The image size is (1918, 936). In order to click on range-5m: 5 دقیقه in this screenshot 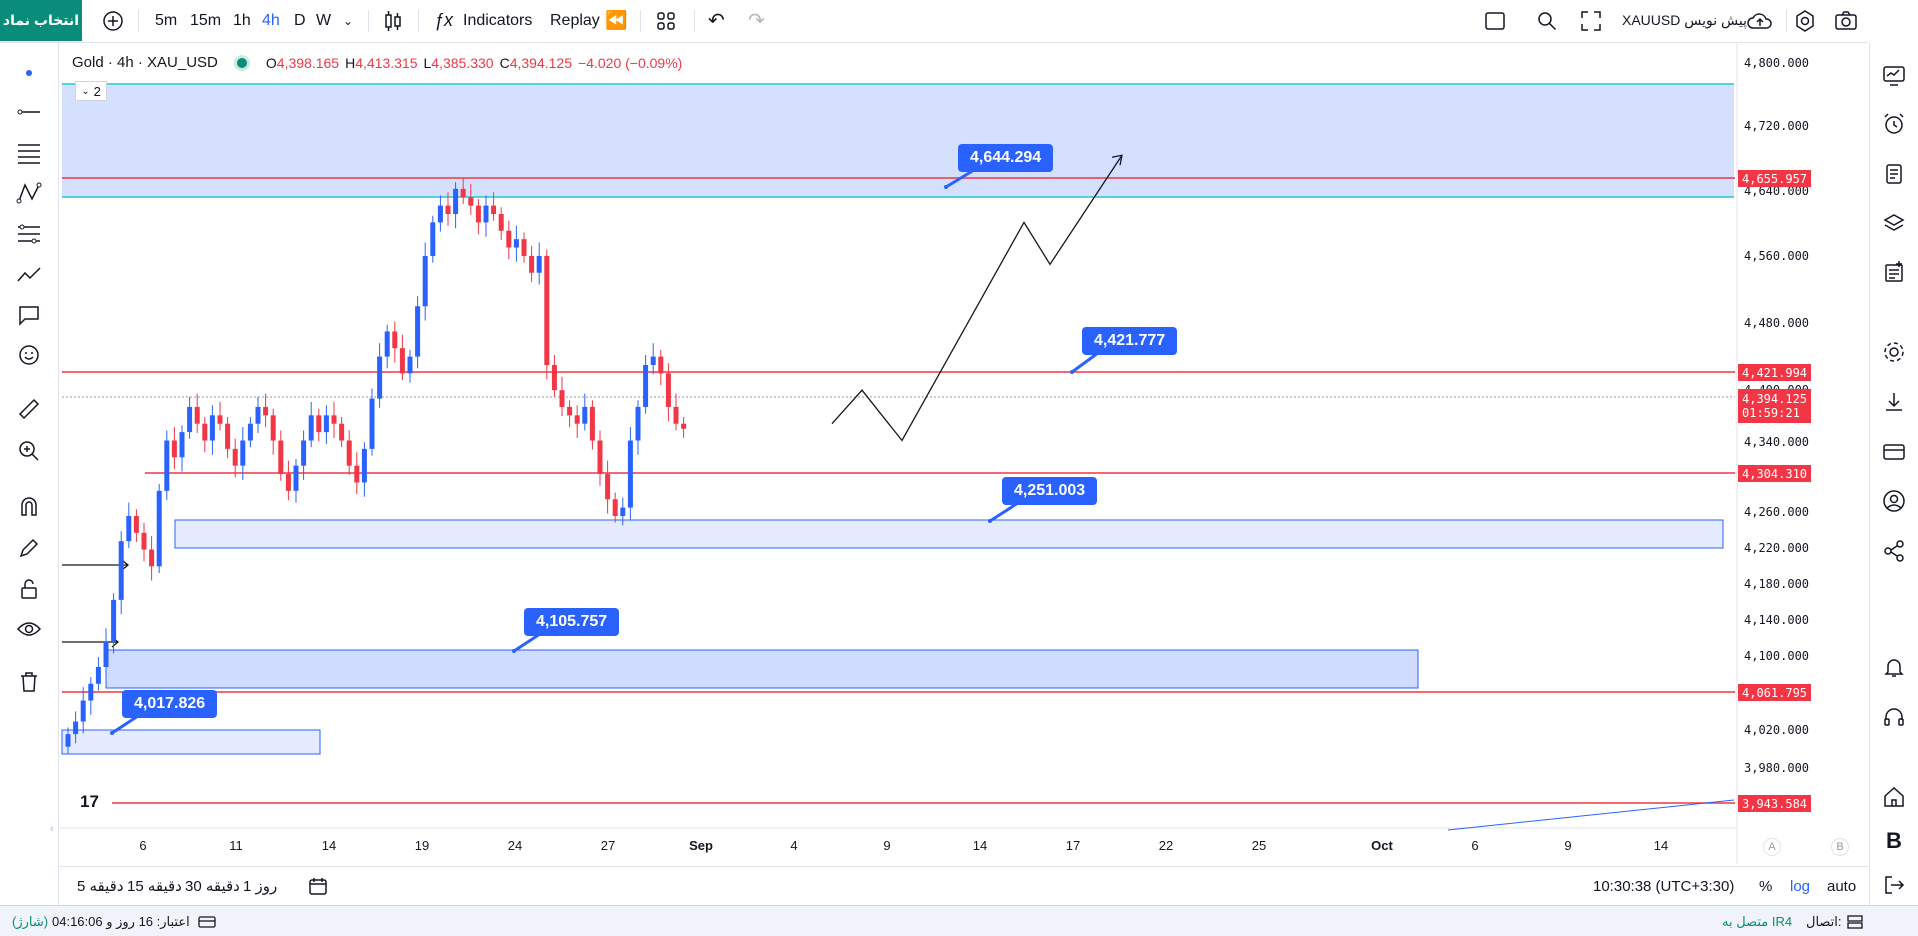, I will do `click(100, 886)`.